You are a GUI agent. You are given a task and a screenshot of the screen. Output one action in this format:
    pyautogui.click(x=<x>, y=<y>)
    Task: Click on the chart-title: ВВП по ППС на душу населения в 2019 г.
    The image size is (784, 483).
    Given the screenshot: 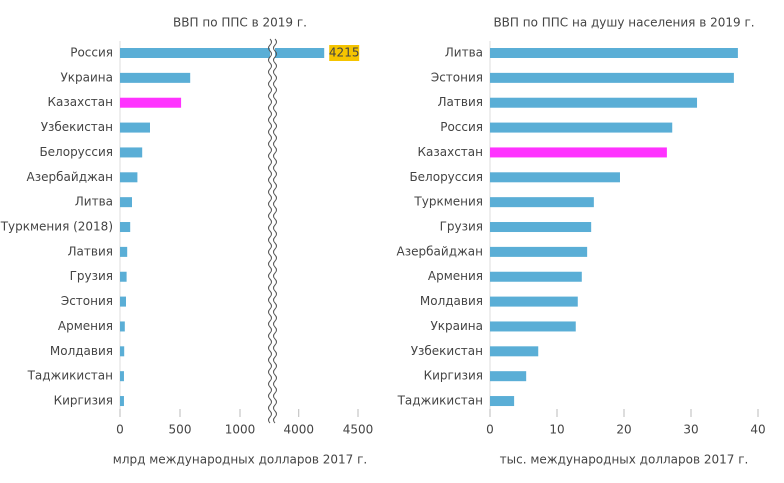 What is the action you would take?
    pyautogui.click(x=623, y=23)
    